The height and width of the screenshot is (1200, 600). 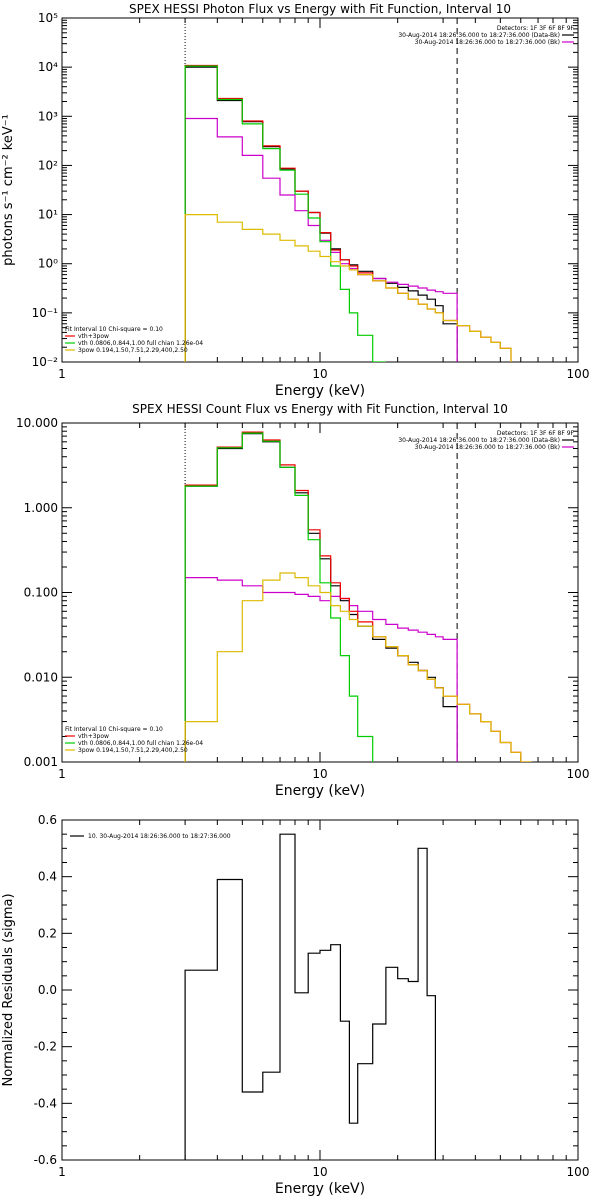 What do you see at coordinates (48, 264) in the screenshot?
I see `y-tick-label: 10⁰` at bounding box center [48, 264].